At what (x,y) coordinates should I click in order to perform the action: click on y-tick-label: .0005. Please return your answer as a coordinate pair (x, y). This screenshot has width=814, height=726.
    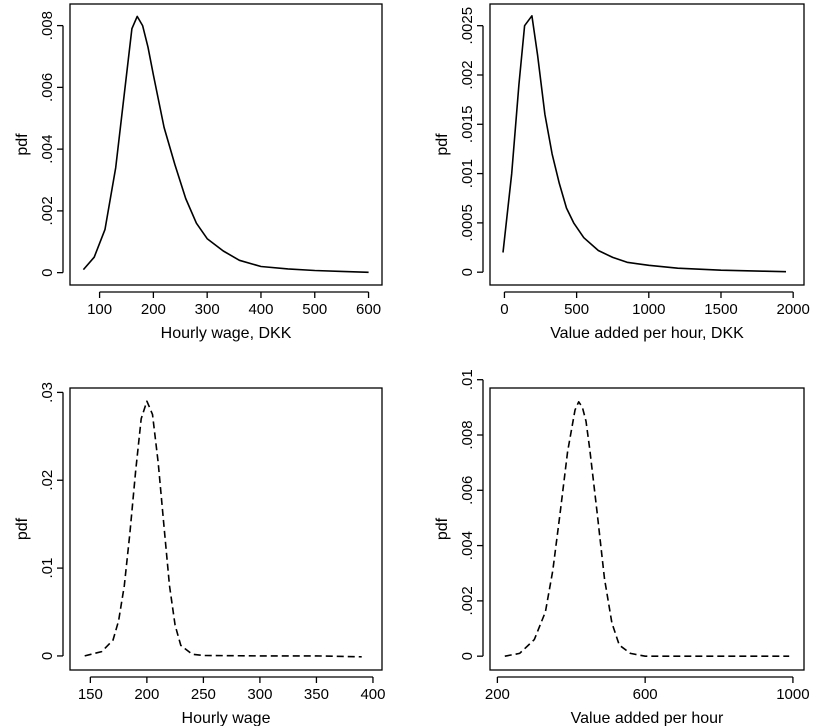
    Looking at the image, I should click on (467, 223).